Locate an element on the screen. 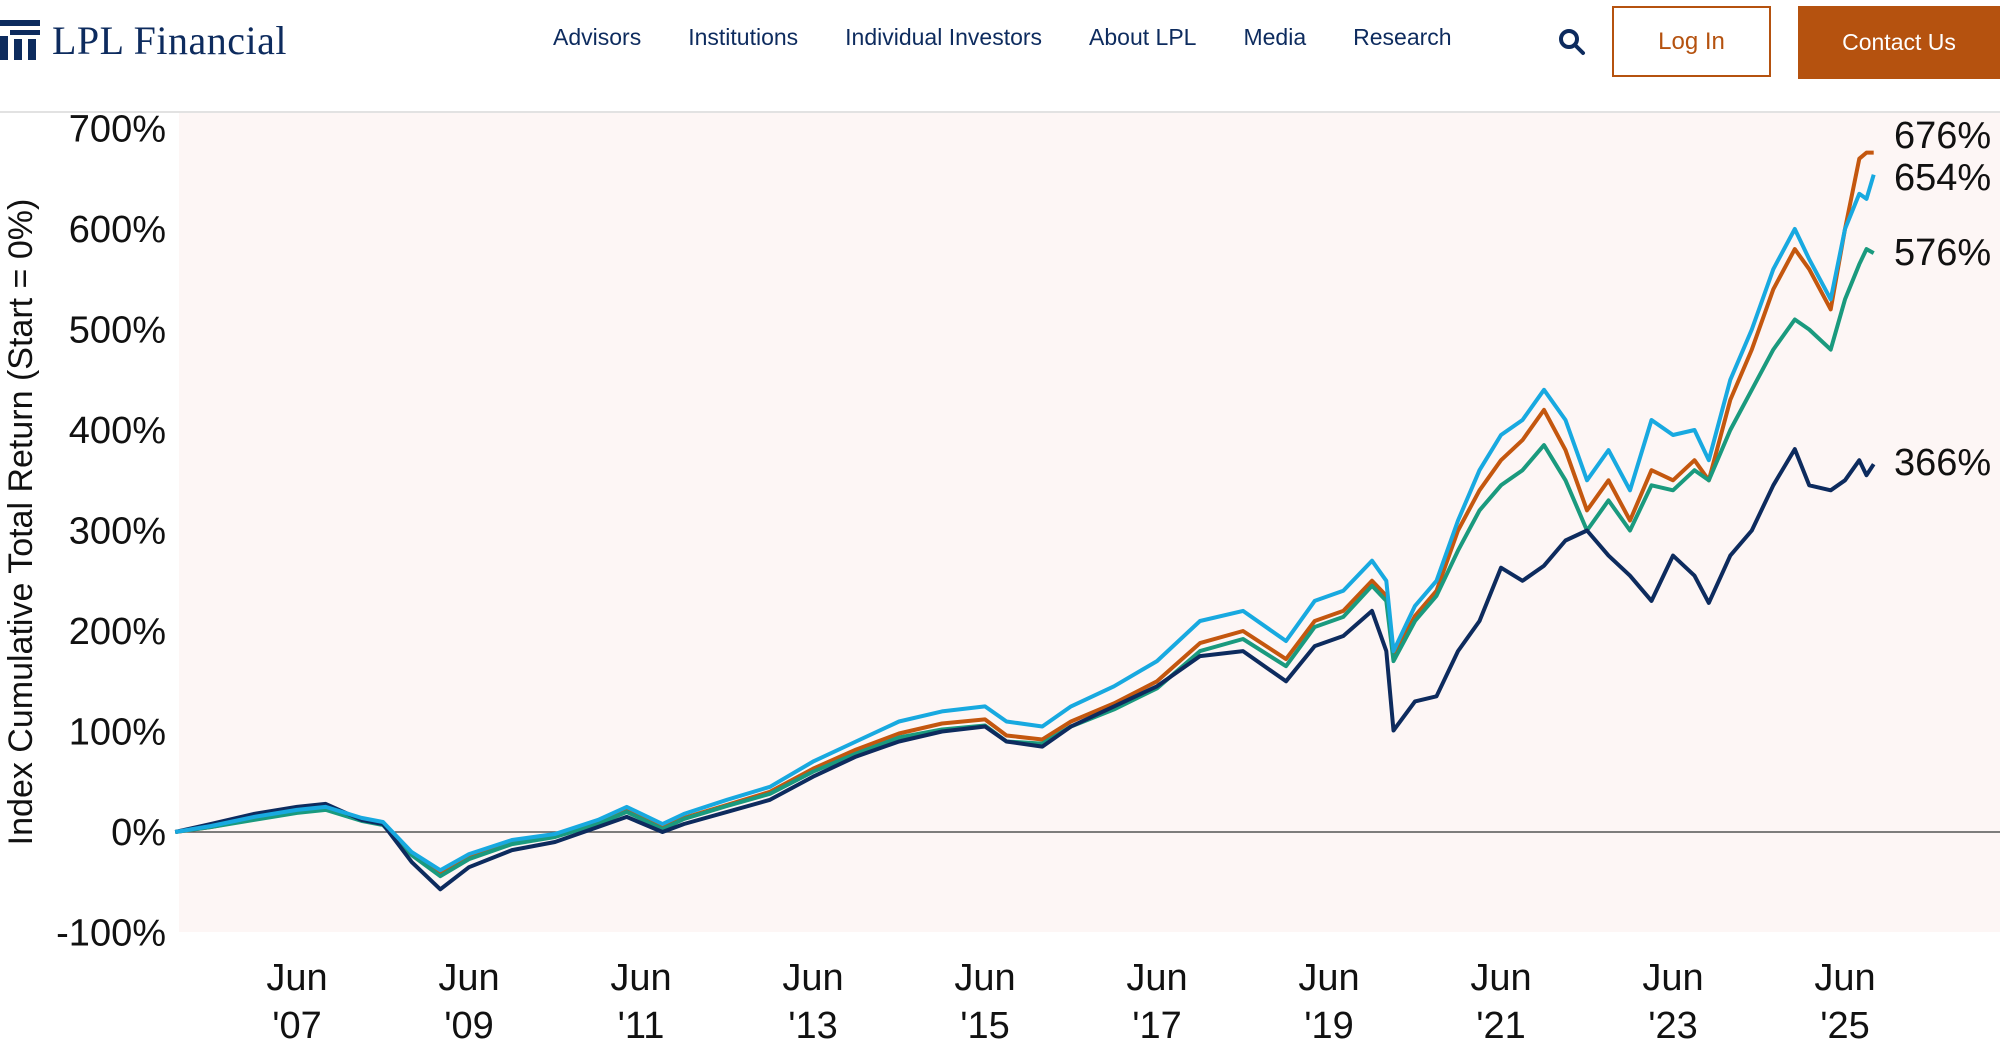 This screenshot has width=2000, height=1058. logo-text: LPL Financial is located at coordinates (169, 40).